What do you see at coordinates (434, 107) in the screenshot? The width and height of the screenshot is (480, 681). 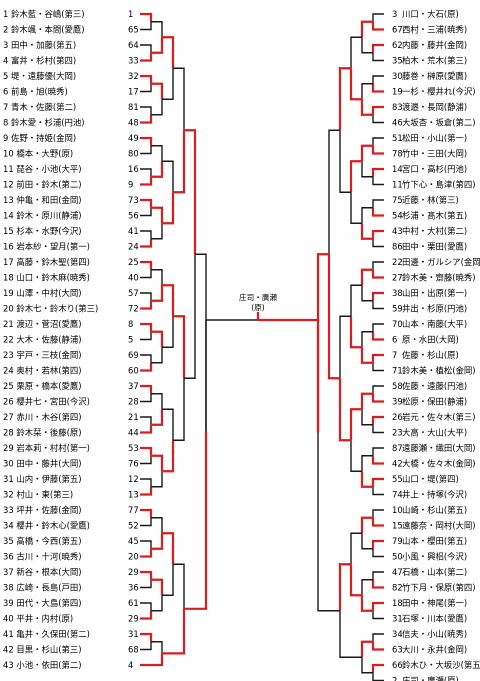 I see `entry-right: 渡邉・長岡(静浦)` at bounding box center [434, 107].